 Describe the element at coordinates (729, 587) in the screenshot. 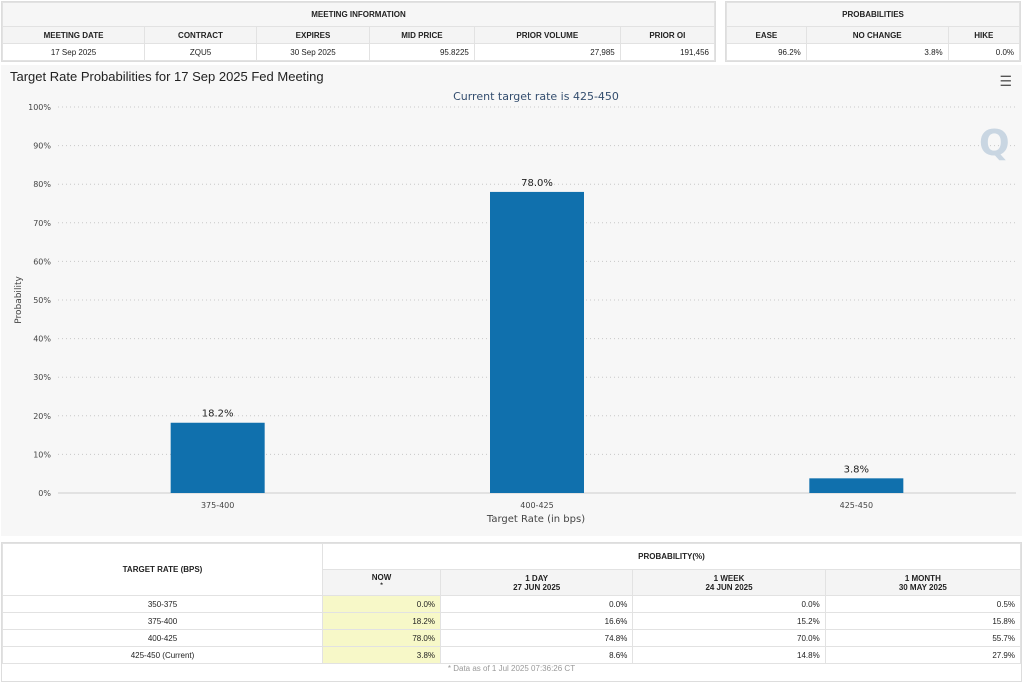

I see `column-date: 24 JUN 2025` at that location.